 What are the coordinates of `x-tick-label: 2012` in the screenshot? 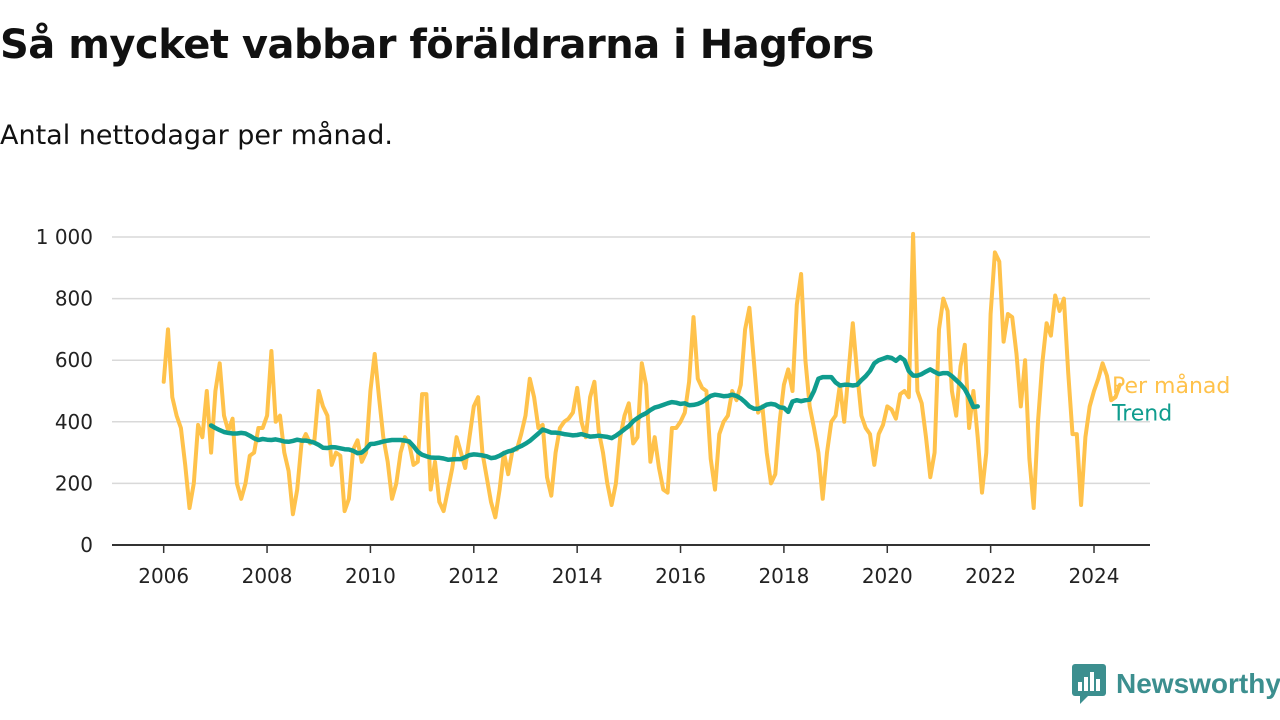 It's located at (473, 576).